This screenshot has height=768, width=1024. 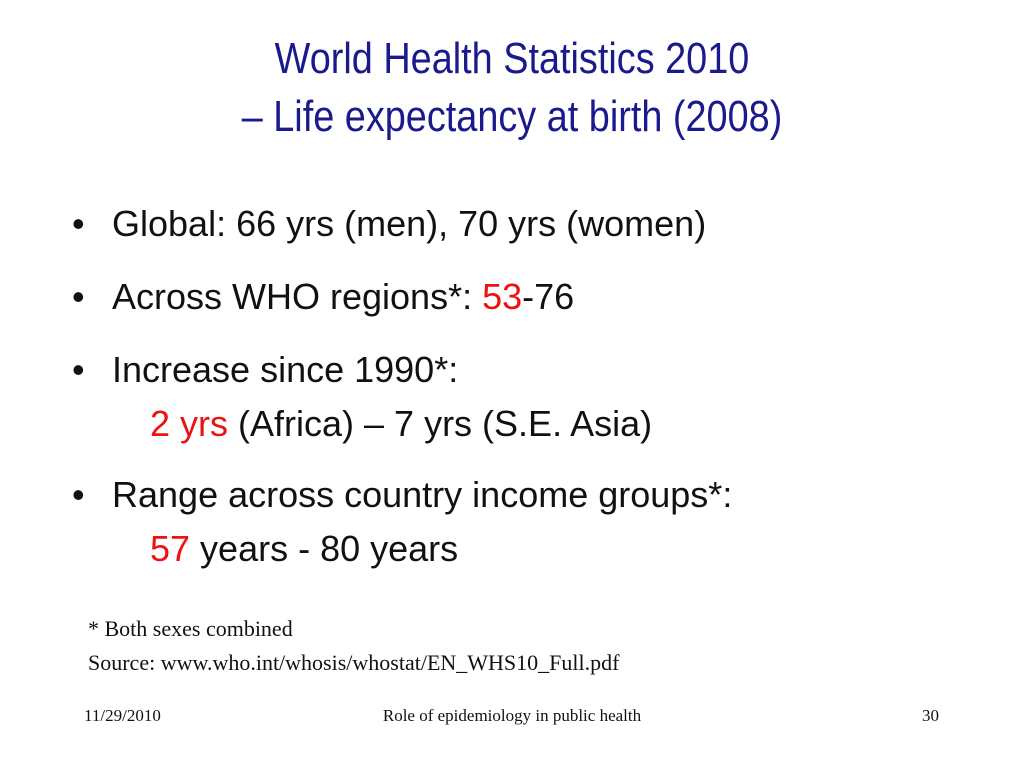 I want to click on bullet-text-segment: Global: 66 yrs (men), 70 yrs (women), so click(x=409, y=223).